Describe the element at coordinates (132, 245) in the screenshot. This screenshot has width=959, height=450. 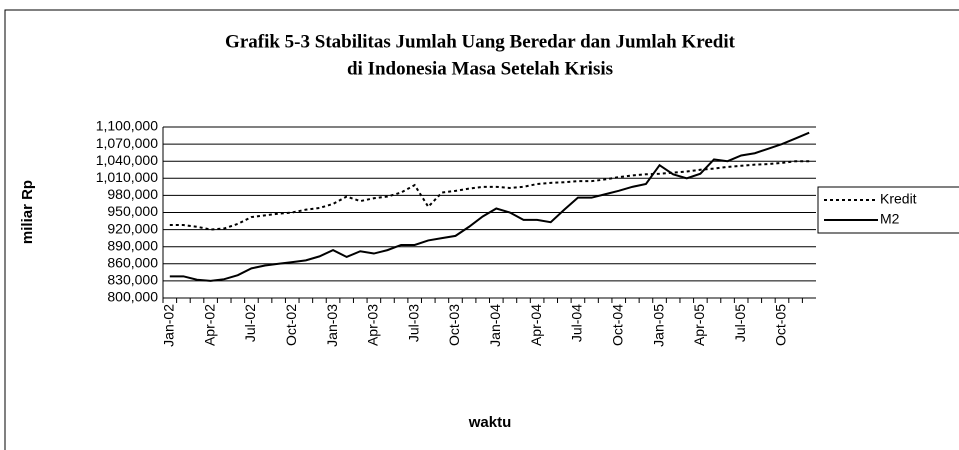
I see `y-tick-label: 890,000` at that location.